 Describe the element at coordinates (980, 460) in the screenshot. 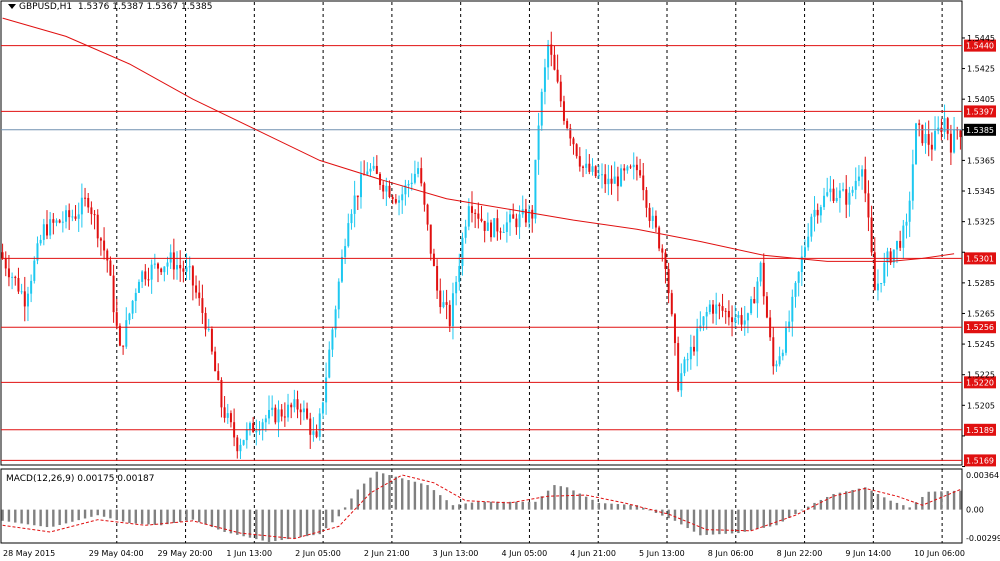

I see `level-tag` at that location.